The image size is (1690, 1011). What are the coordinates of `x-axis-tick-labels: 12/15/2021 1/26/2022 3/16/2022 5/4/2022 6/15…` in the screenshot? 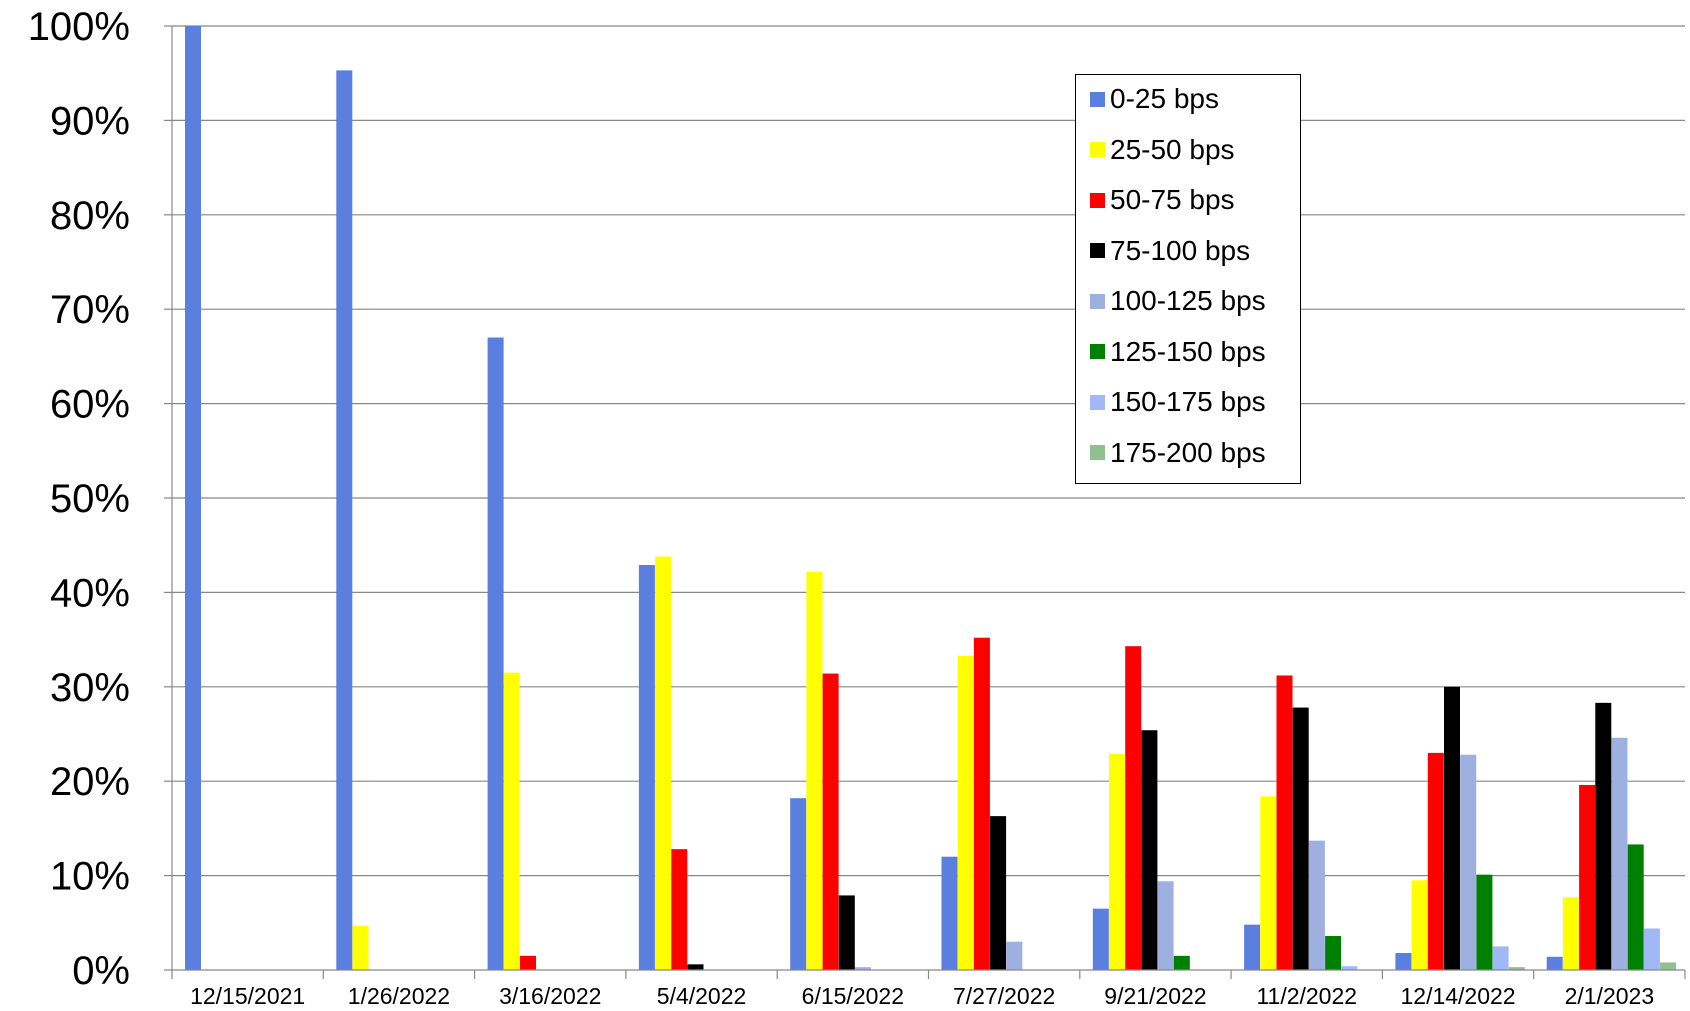 It's located at (922, 996).